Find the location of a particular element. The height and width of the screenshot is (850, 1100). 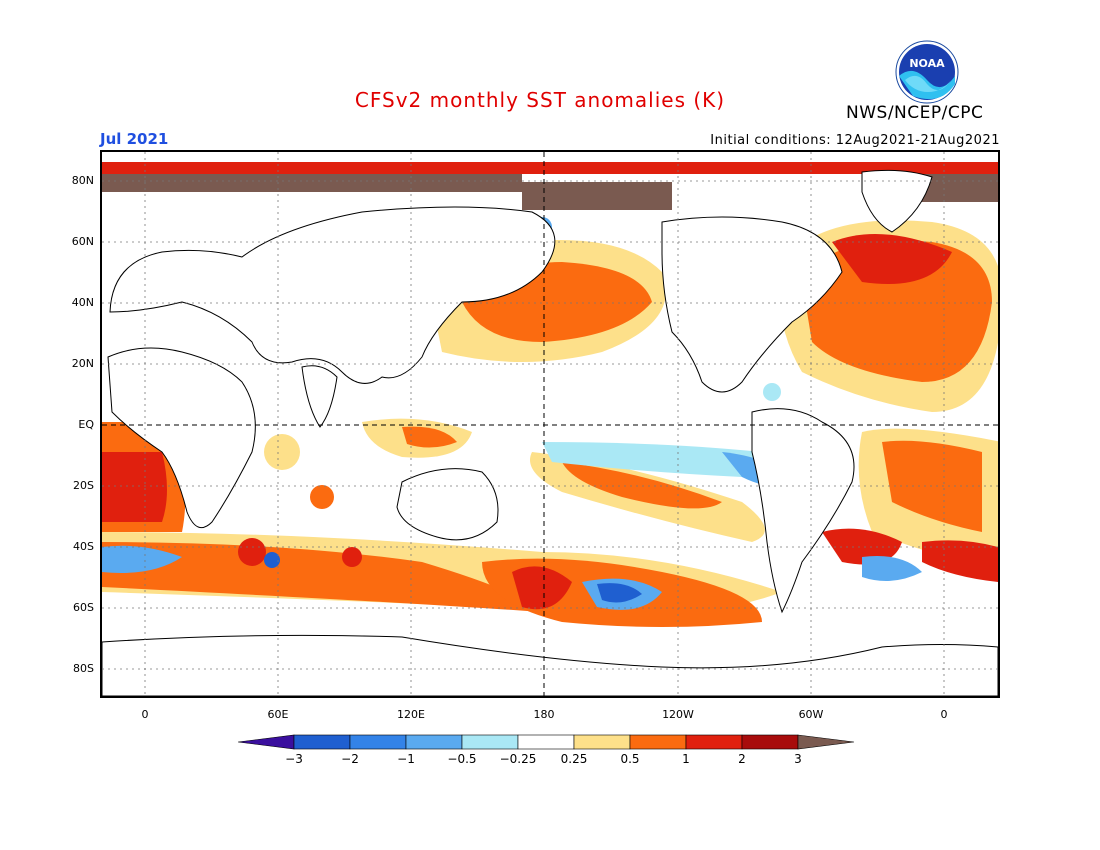

lon-label: 60W is located at coordinates (811, 714).